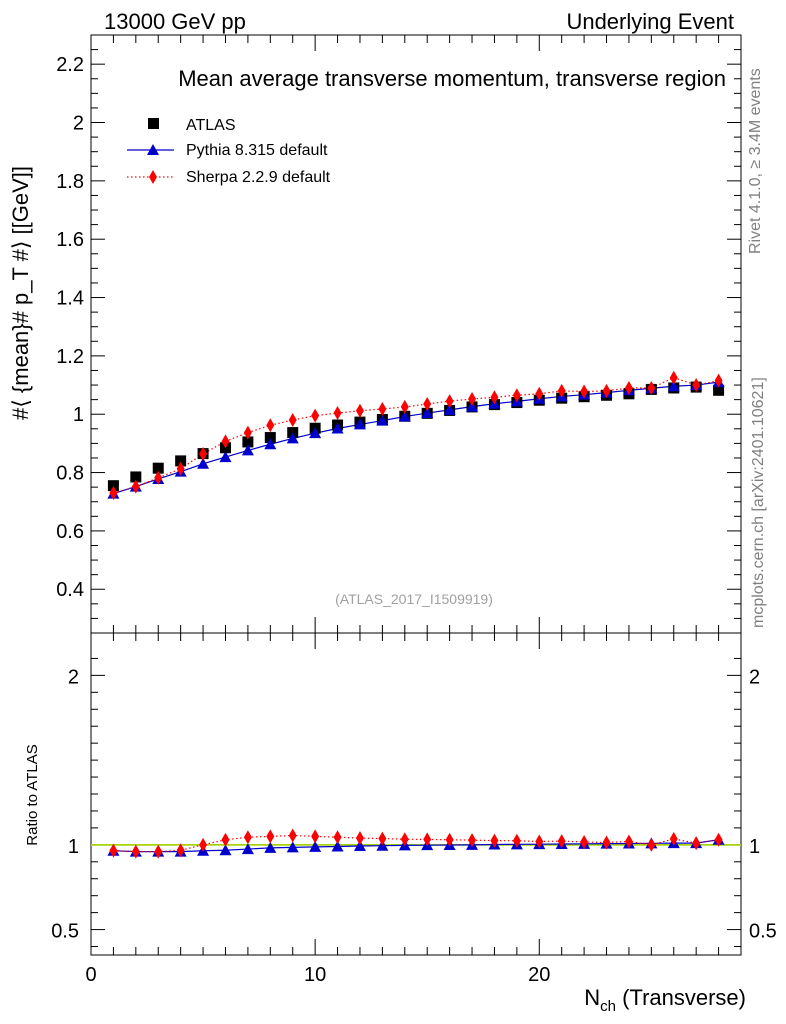 This screenshot has height=1024, width=786. Describe the element at coordinates (70, 474) in the screenshot. I see `main-y-tick-label: 0.8` at that location.